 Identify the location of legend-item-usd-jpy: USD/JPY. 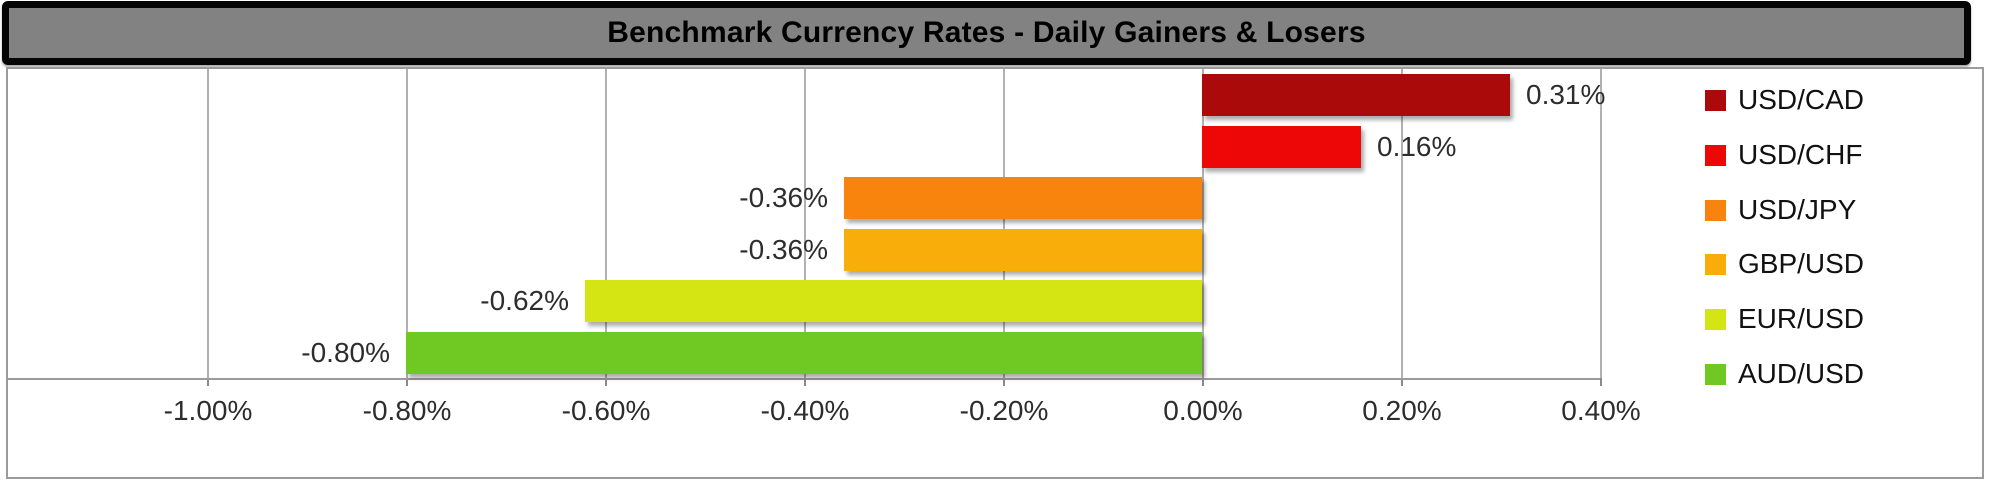
(1780, 210).